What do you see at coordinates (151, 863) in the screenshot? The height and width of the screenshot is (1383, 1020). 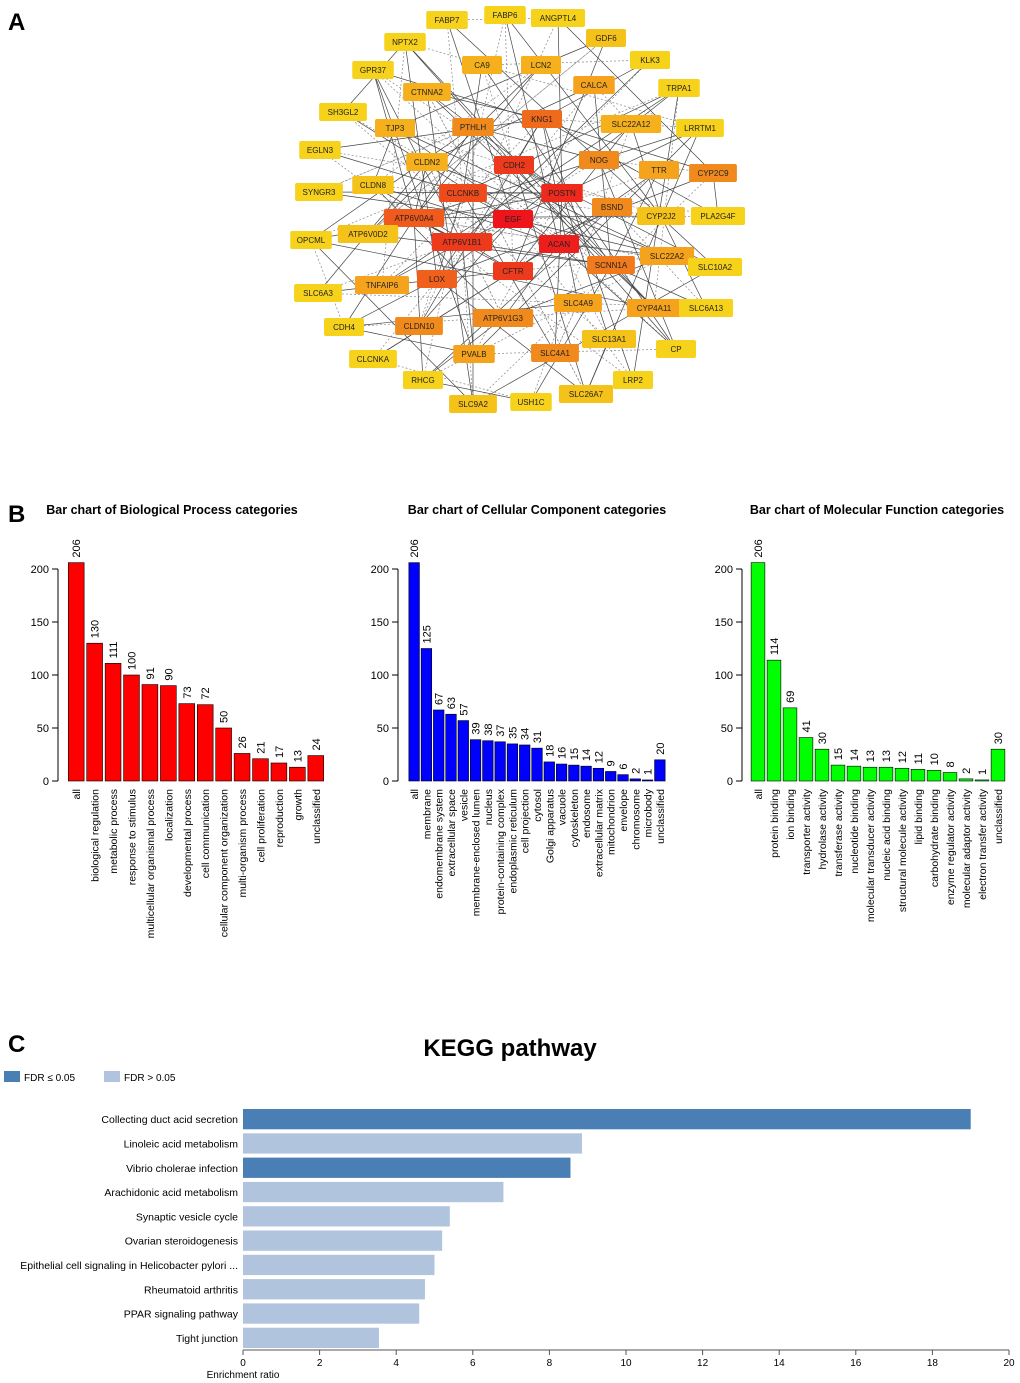 I see `x-tick-label: multicellular organismal process` at bounding box center [151, 863].